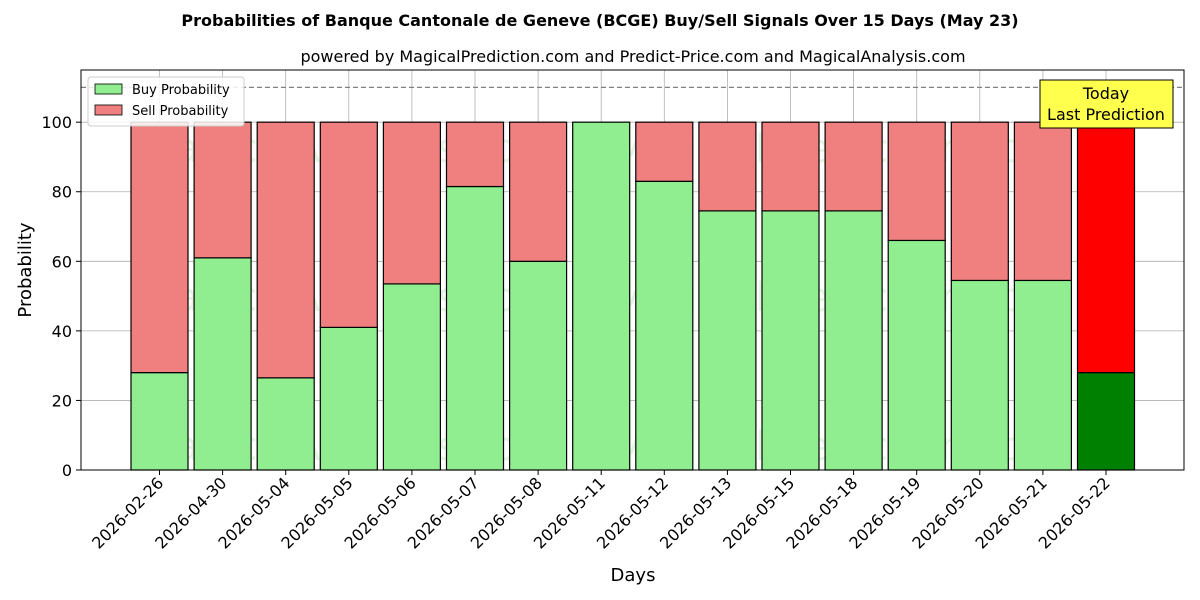 The height and width of the screenshot is (600, 1200). What do you see at coordinates (1105, 93) in the screenshot?
I see `annotation-line-1: Today` at bounding box center [1105, 93].